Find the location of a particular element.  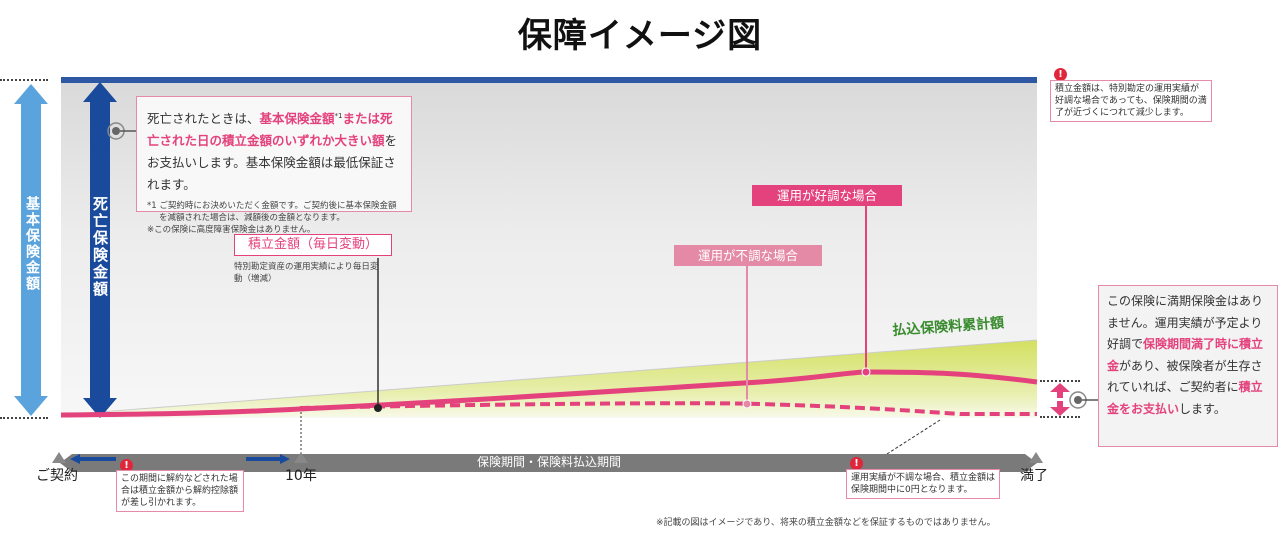

warning-icon: ! is located at coordinates (1060, 74).